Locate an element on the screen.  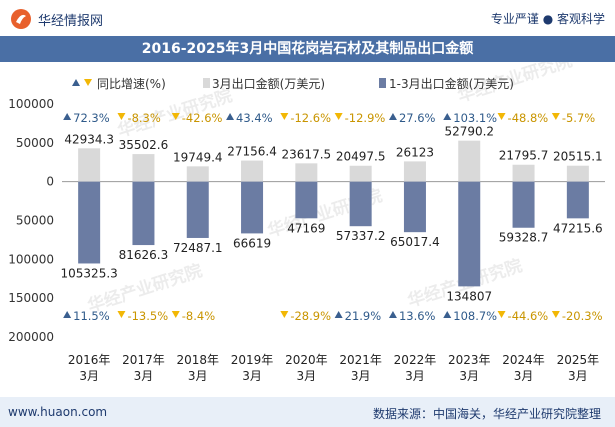
growth-label-march: 27.6% is located at coordinates (417, 118).